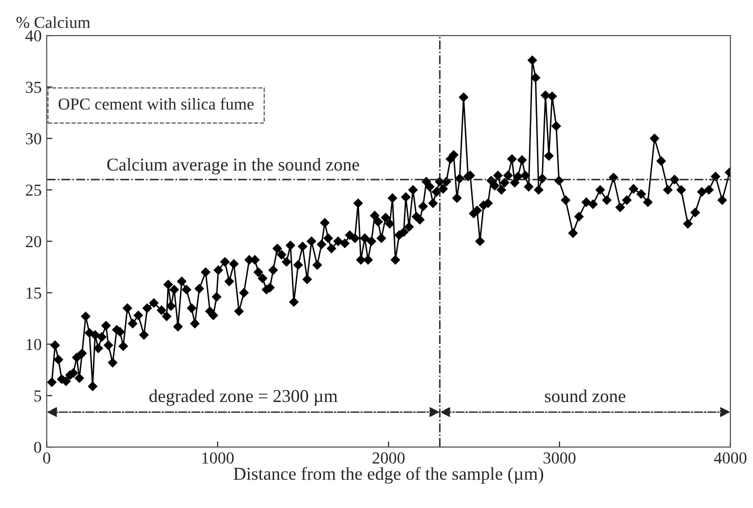  Describe the element at coordinates (233, 166) in the screenshot. I see `ref-line-label: Calcium average in the sound zone` at that location.